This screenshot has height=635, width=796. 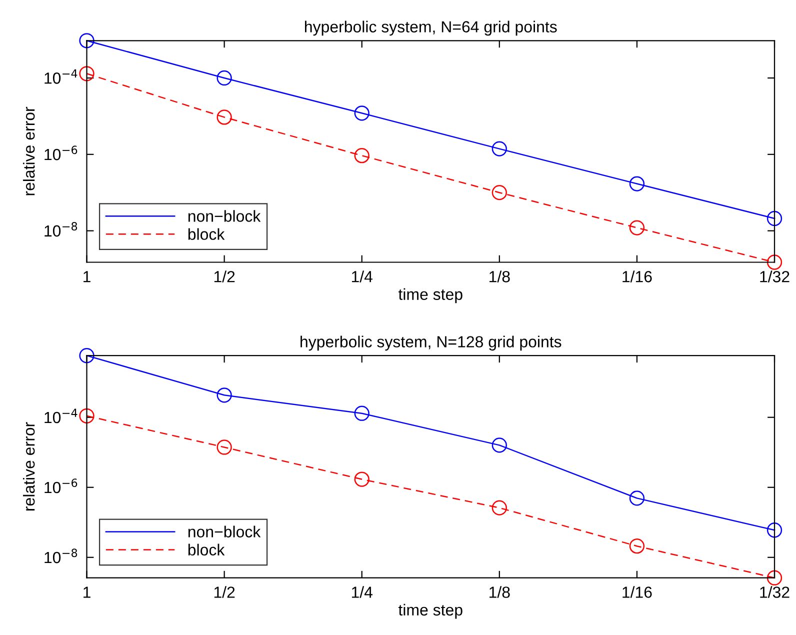 I want to click on chart-title: hyperbolic system, N=128 grid points, so click(x=431, y=343).